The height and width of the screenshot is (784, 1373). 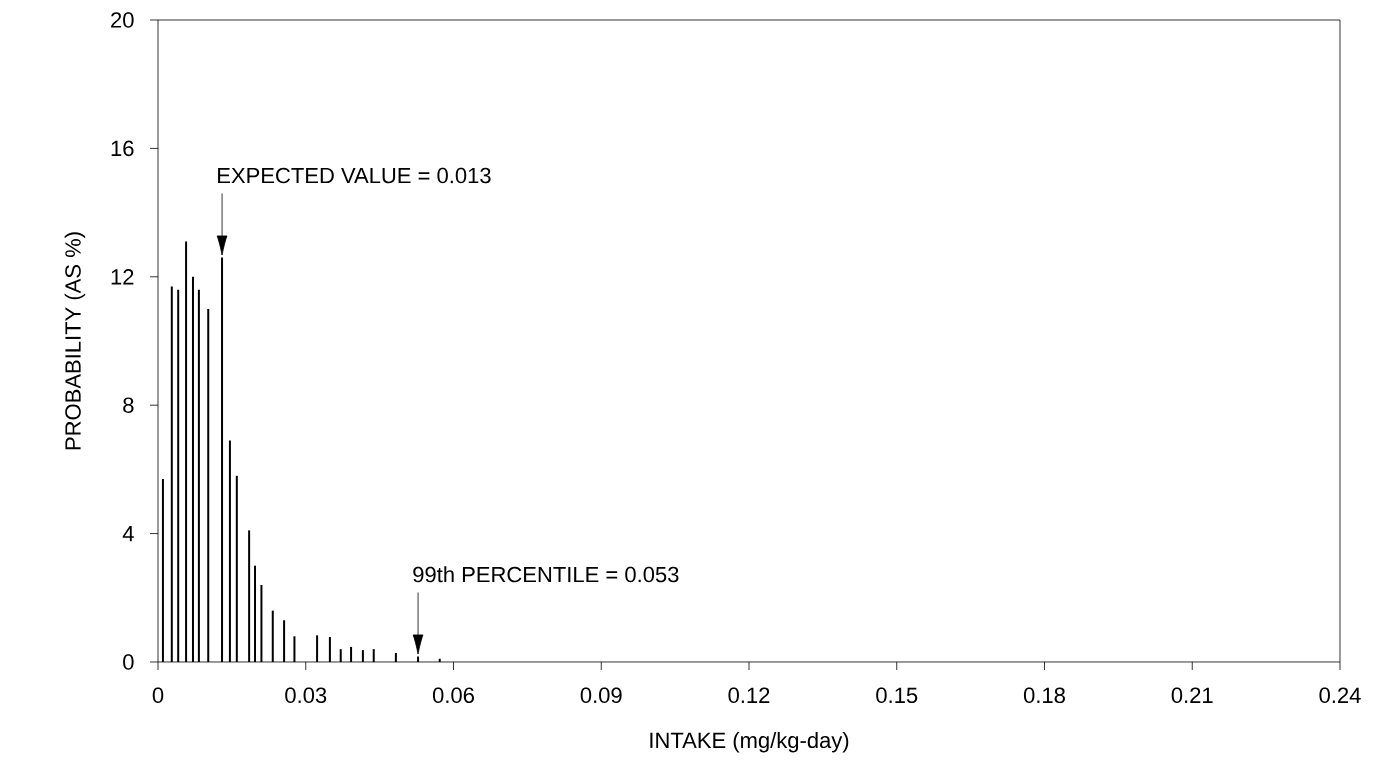 What do you see at coordinates (1192, 695) in the screenshot?
I see `x-tick-label: 0.21` at bounding box center [1192, 695].